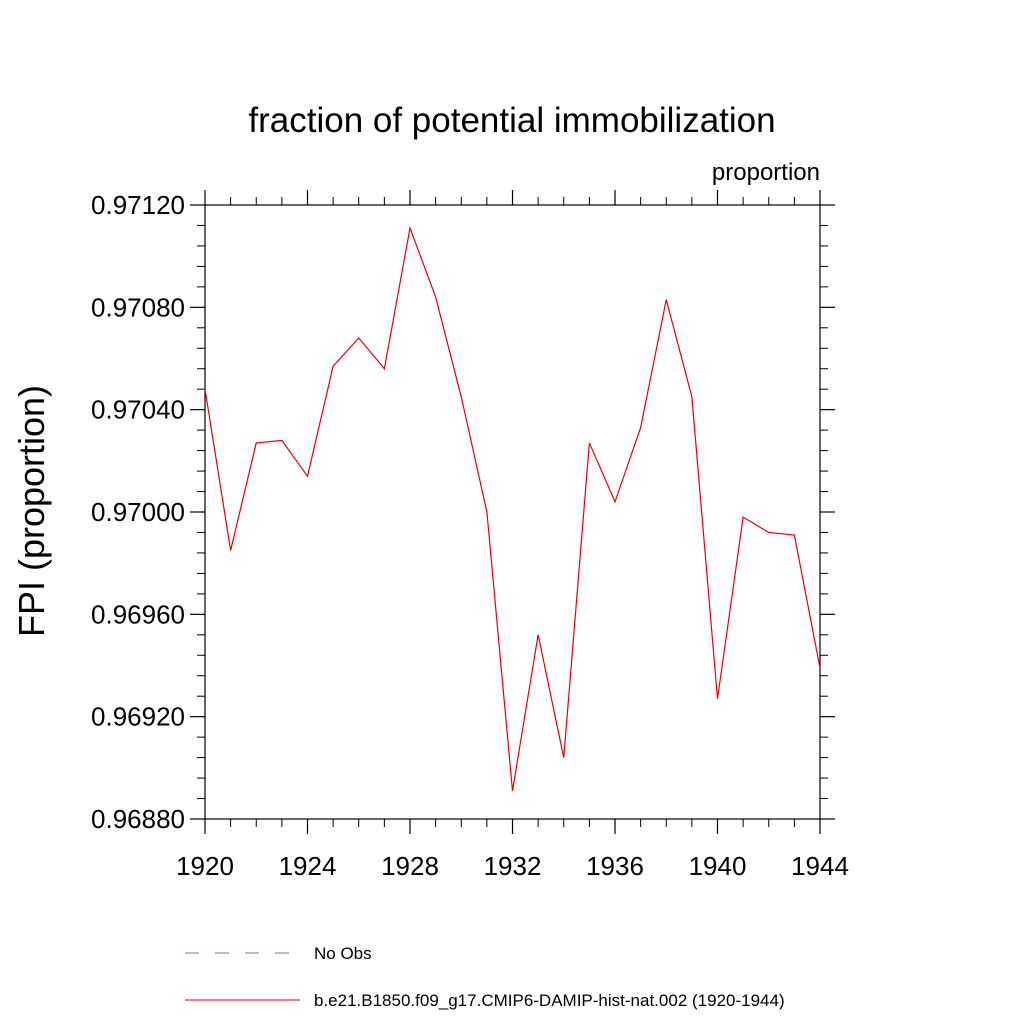 The height and width of the screenshot is (1024, 1024). What do you see at coordinates (511, 120) in the screenshot?
I see `chart-title: fraction of potential immobilization` at bounding box center [511, 120].